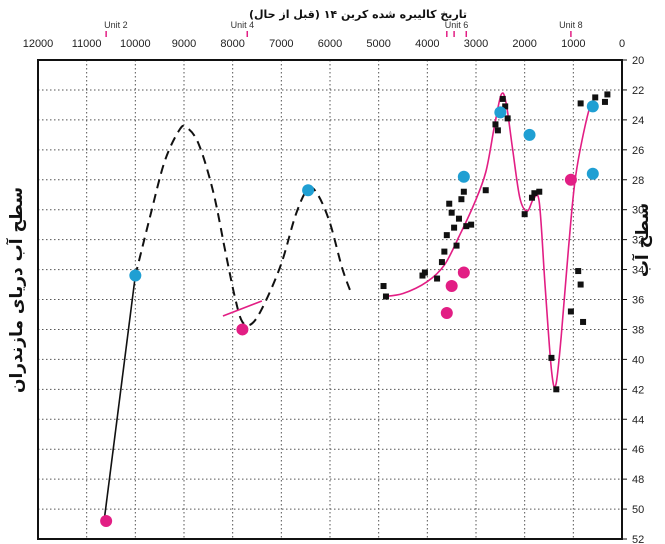 This screenshot has width=665, height=544. What do you see at coordinates (281, 44) in the screenshot?
I see `x-tick-label: 7000` at bounding box center [281, 44].